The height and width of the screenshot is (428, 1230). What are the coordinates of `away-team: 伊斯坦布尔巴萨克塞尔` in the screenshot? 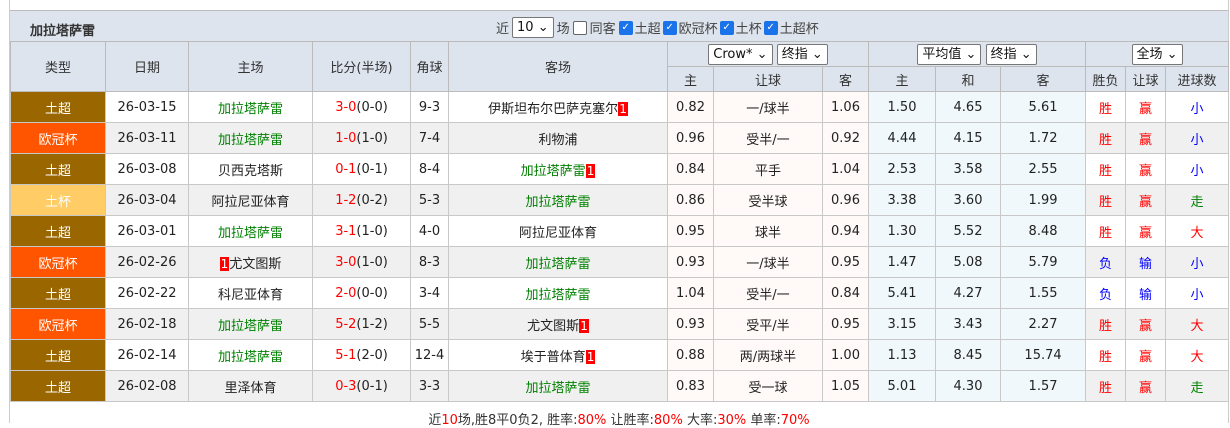 It's located at (553, 109).